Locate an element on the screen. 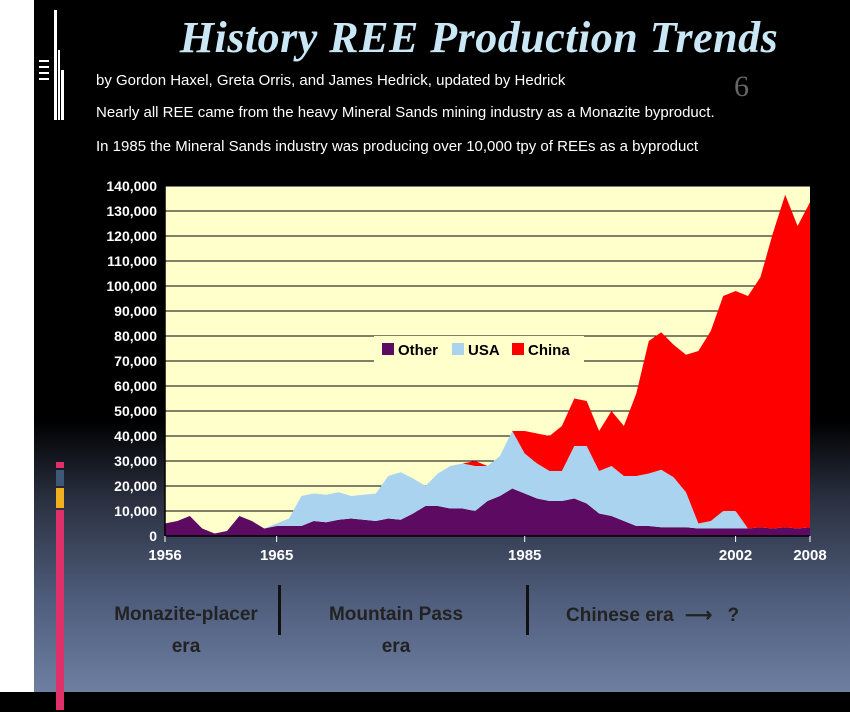 This screenshot has height=712, width=850. y-tick-label: 0 is located at coordinates (153, 536).